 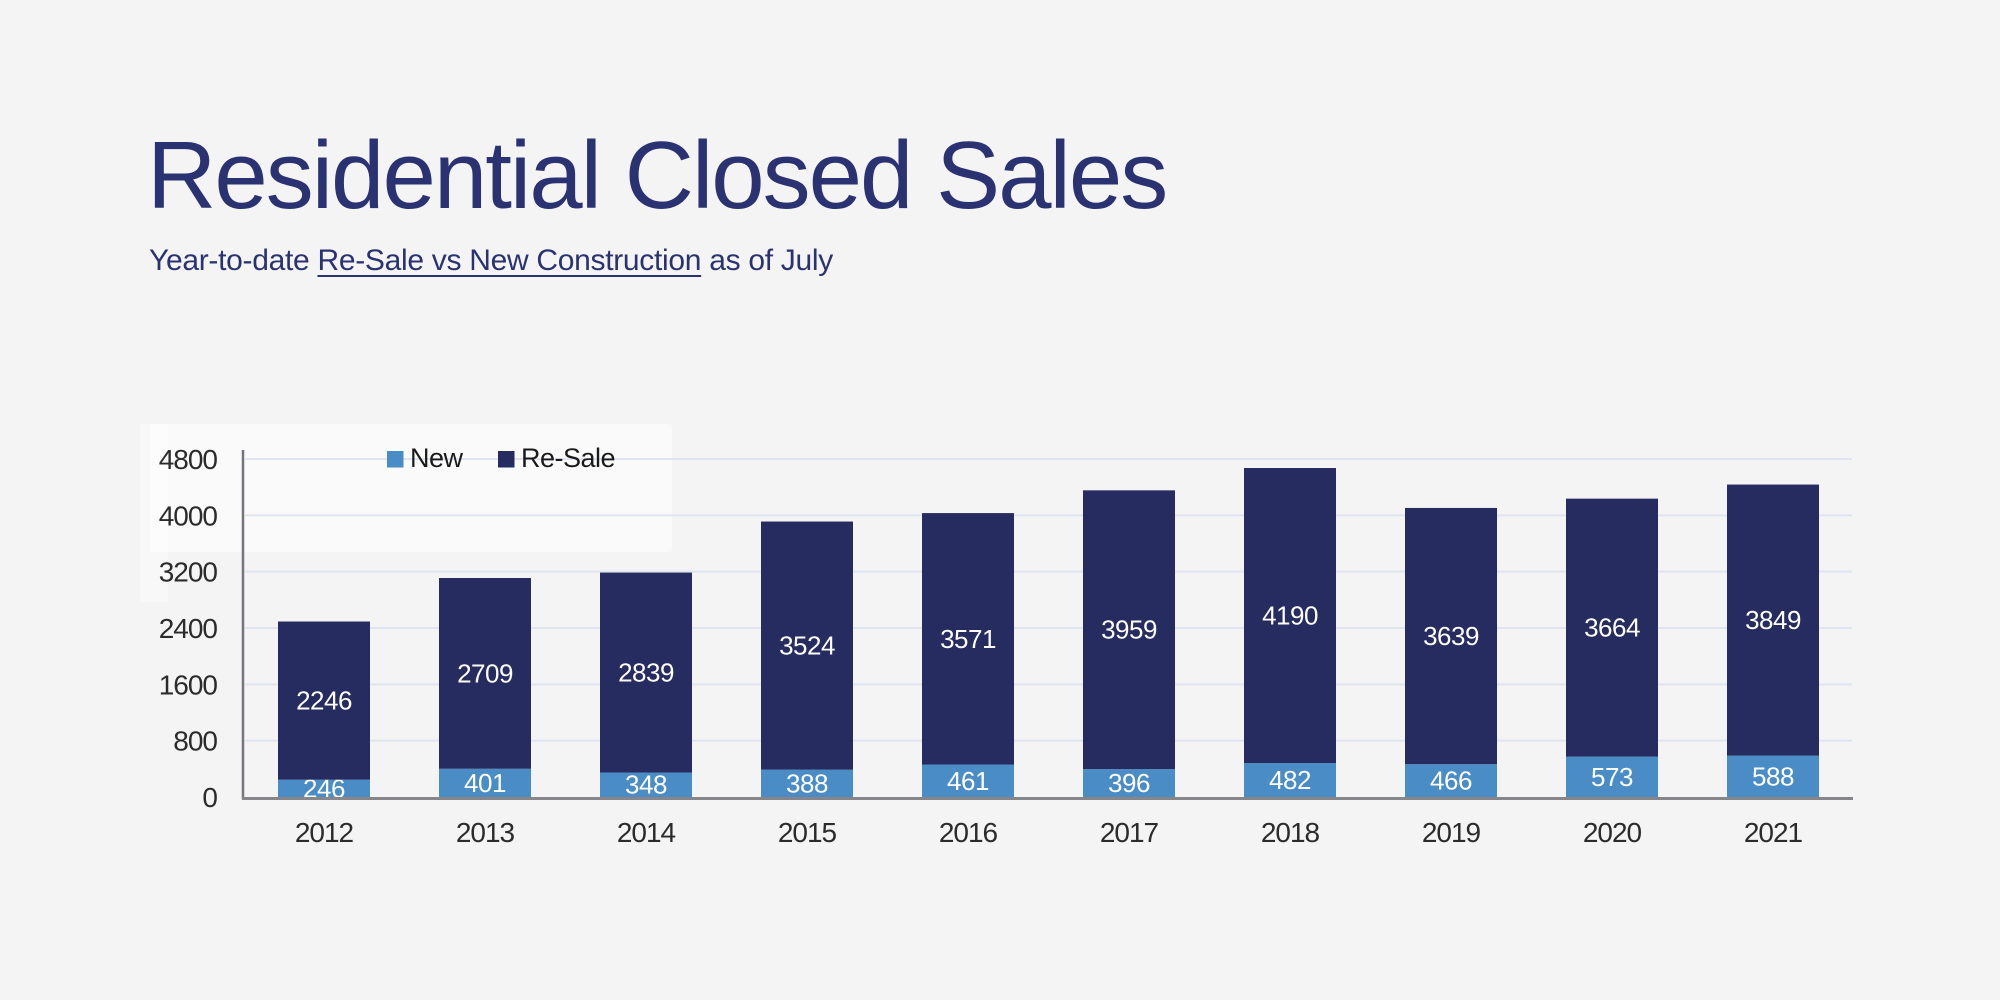 What do you see at coordinates (437, 458) in the screenshot?
I see `legend-label-new: New` at bounding box center [437, 458].